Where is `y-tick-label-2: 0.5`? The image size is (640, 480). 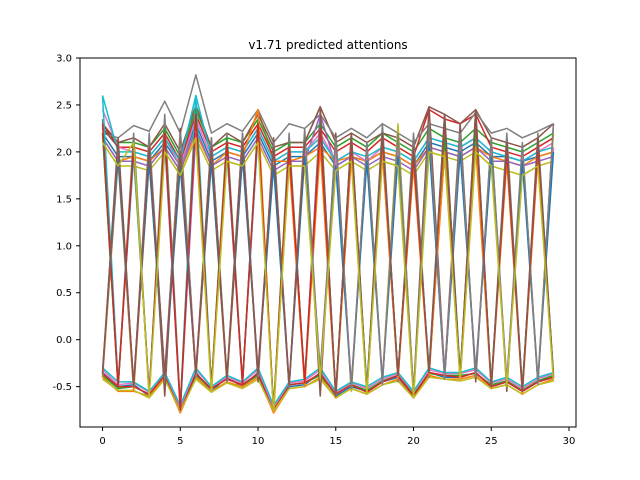
y-tick-label-2: 0.5 is located at coordinates (64, 293).